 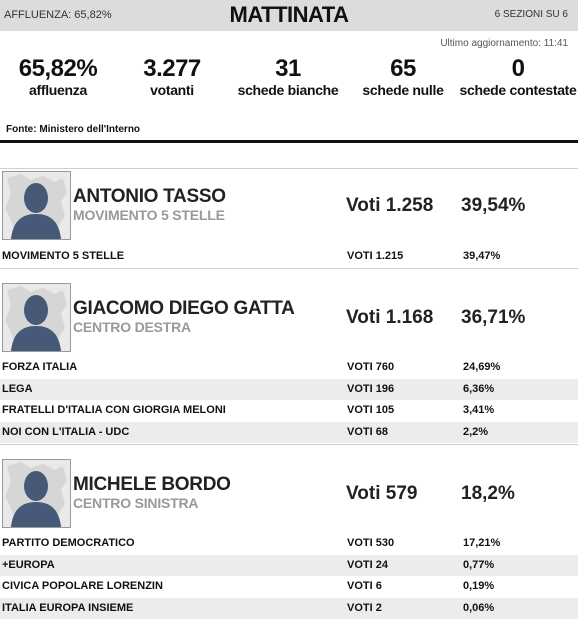 I want to click on candidate-name: MICHELE BORDO, so click(x=152, y=484).